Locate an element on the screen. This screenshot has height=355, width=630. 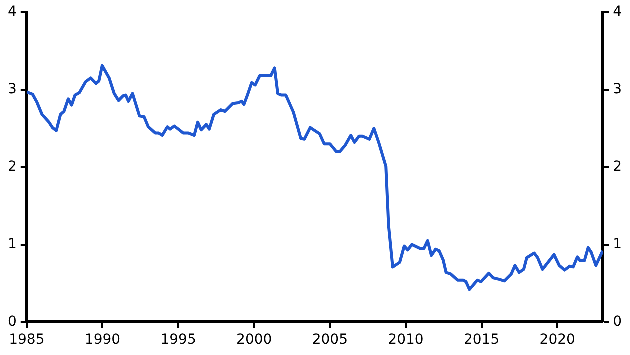
y2-tick-label: 3 is located at coordinates (617, 89).